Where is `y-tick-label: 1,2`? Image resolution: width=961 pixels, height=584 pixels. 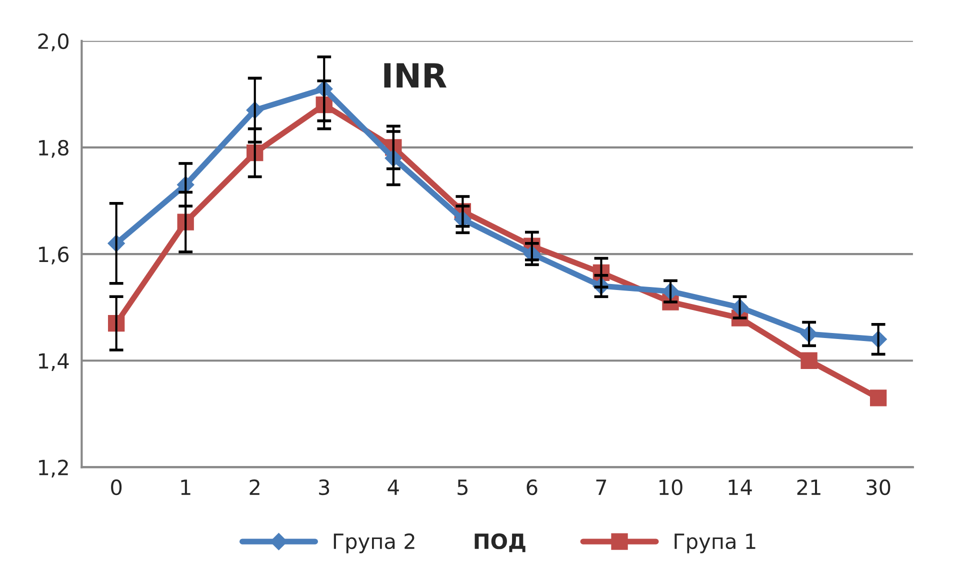 y-tick-label: 1,2 is located at coordinates (53, 469).